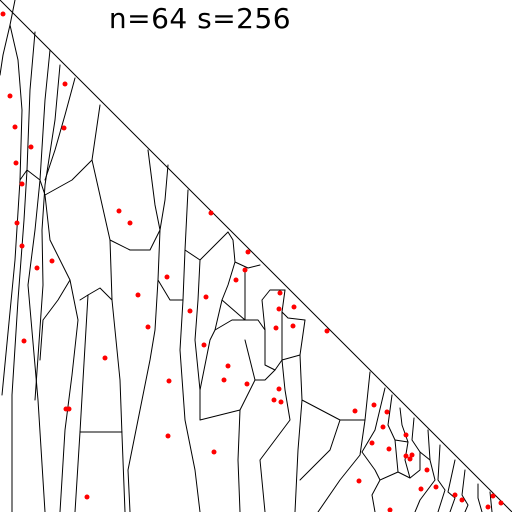  Describe the element at coordinates (200, 18) in the screenshot. I see `parameter-caption: n=64 s=256` at that location.